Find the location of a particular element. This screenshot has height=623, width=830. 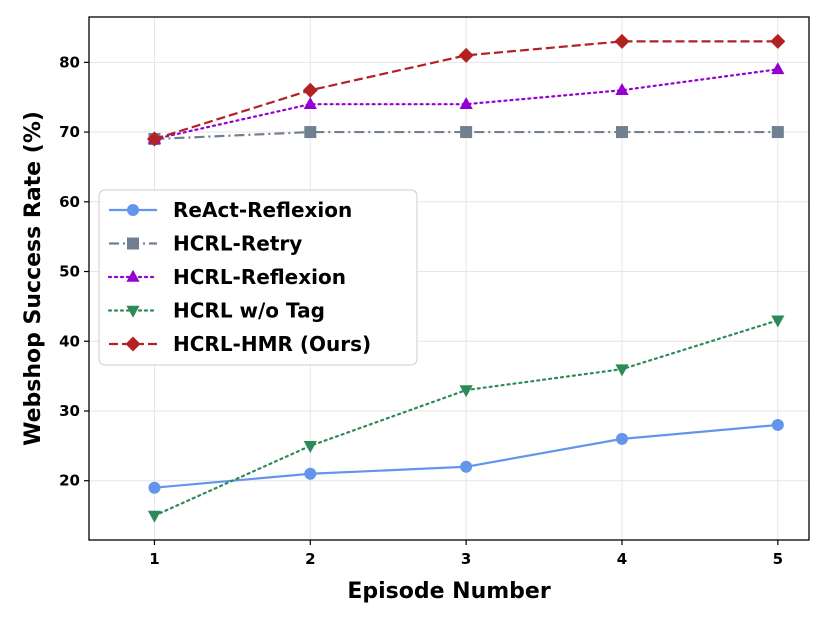

legend-marker-hcrl-reflexion is located at coordinates (133, 275).